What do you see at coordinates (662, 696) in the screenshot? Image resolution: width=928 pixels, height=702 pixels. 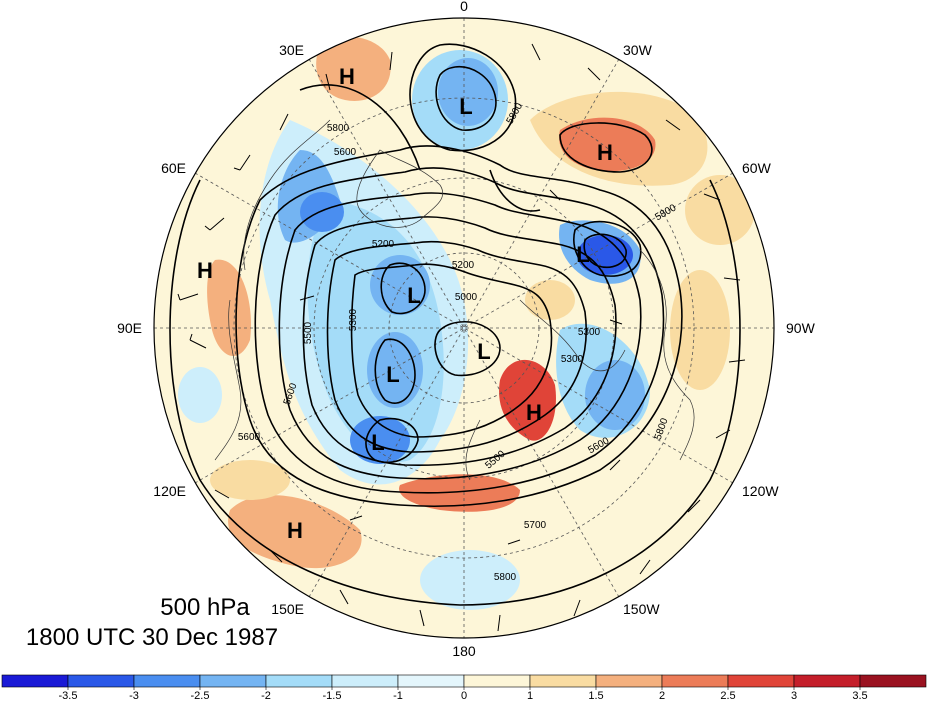 I see `colorbar-tick-label: 2` at bounding box center [662, 696].